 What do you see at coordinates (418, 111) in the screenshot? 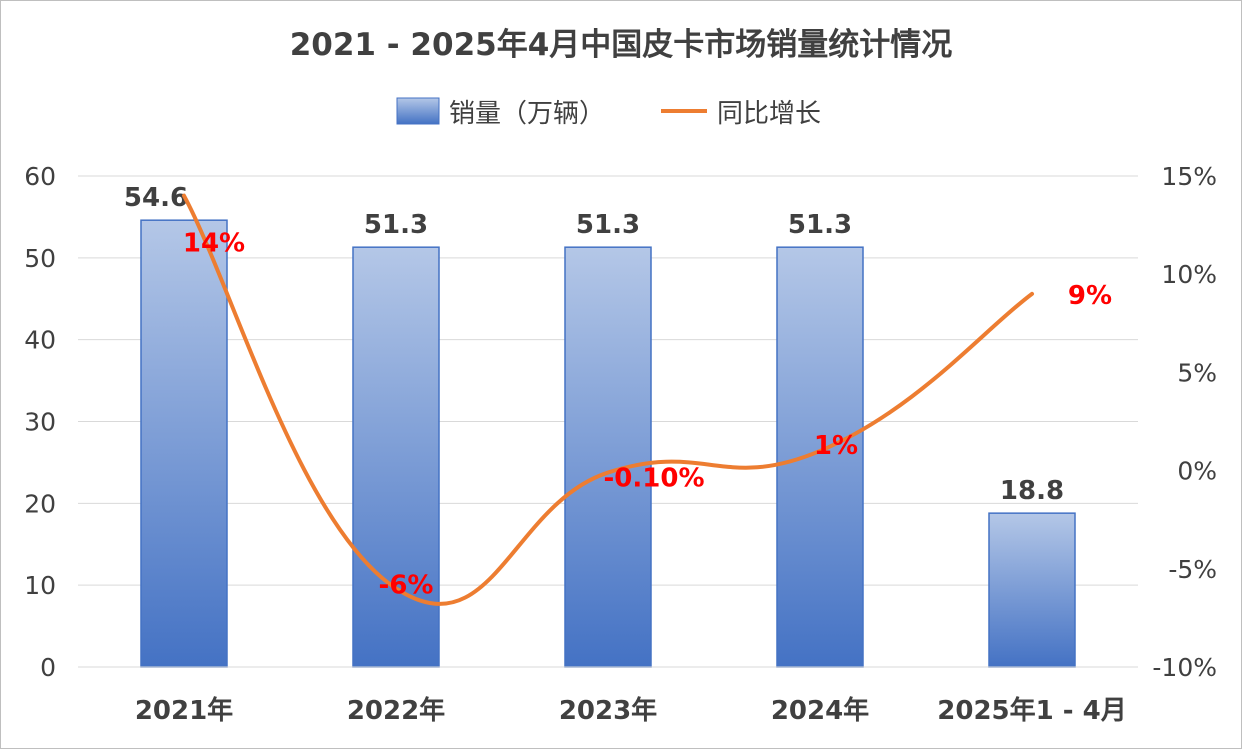
I see `legend-bar-swatch` at bounding box center [418, 111].